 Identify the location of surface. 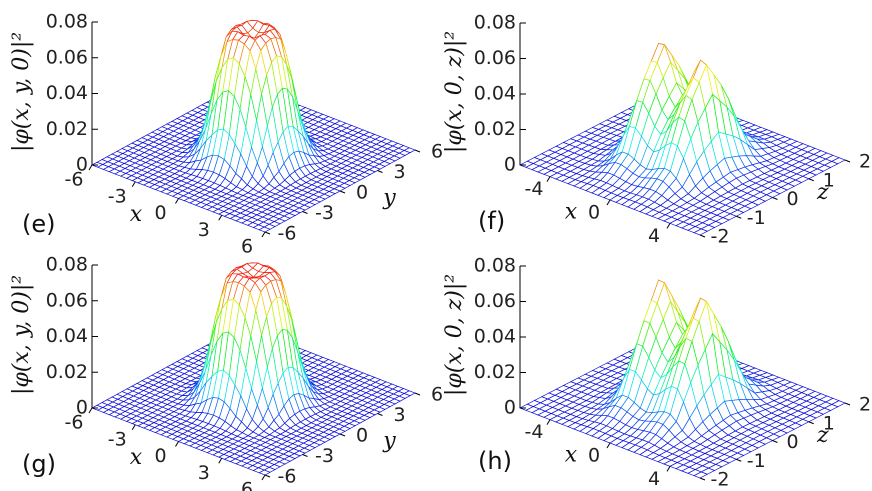
(682, 139).